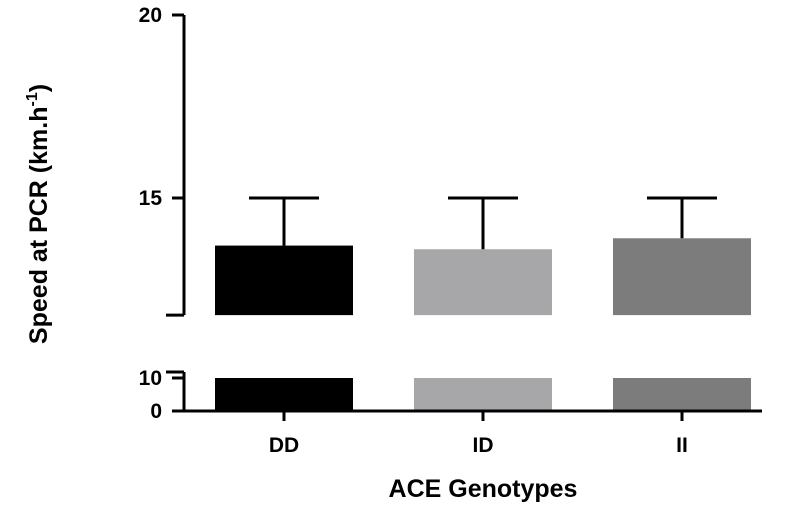 This screenshot has height=513, width=792. What do you see at coordinates (483, 394) in the screenshot?
I see `bar-lower-id` at bounding box center [483, 394].